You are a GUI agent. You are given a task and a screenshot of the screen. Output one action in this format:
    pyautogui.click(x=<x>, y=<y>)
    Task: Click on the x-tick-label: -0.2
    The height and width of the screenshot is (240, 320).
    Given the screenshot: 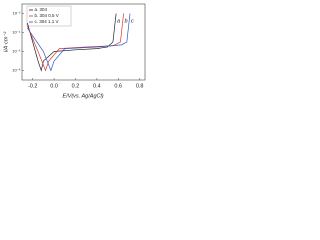 What is the action you would take?
    pyautogui.click(x=32, y=86)
    